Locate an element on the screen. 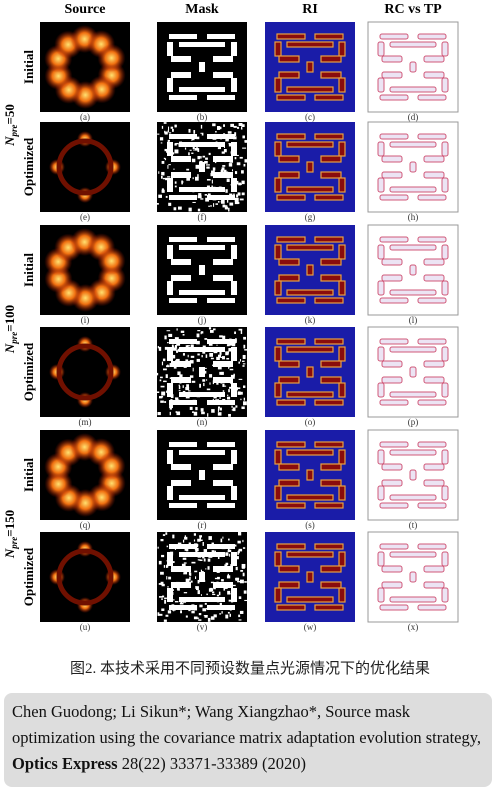 The height and width of the screenshot is (792, 500). source-pole is located at coordinates (111, 260).